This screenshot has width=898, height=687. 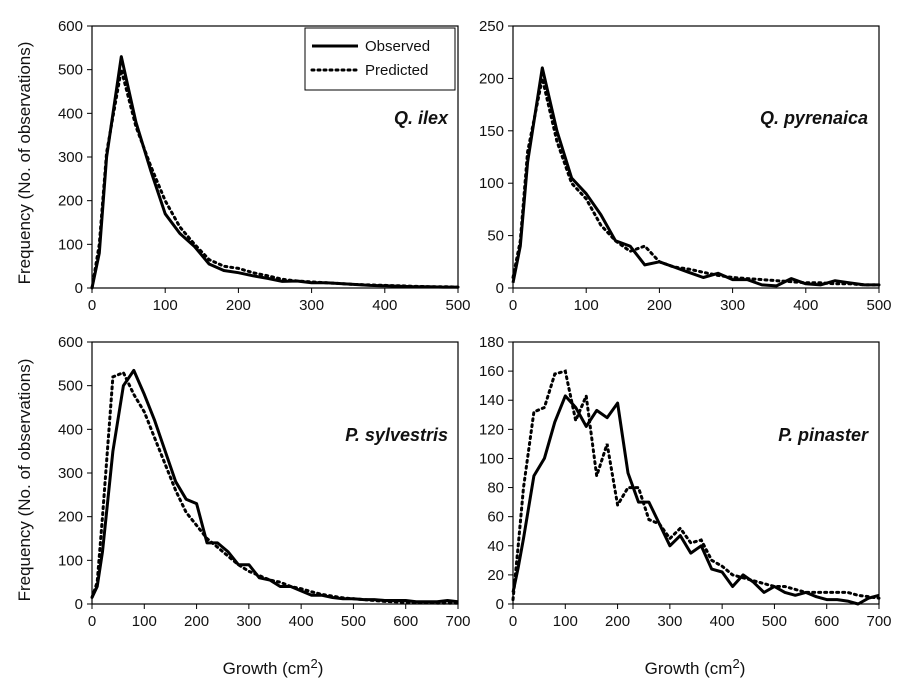 What do you see at coordinates (495, 517) in the screenshot?
I see `y-tick-label: 60` at bounding box center [495, 517].